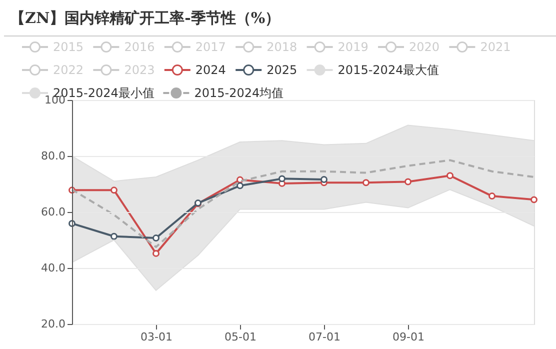  Describe the element at coordinates (408, 337) in the screenshot. I see `x-tick-label: 09-01` at that location.